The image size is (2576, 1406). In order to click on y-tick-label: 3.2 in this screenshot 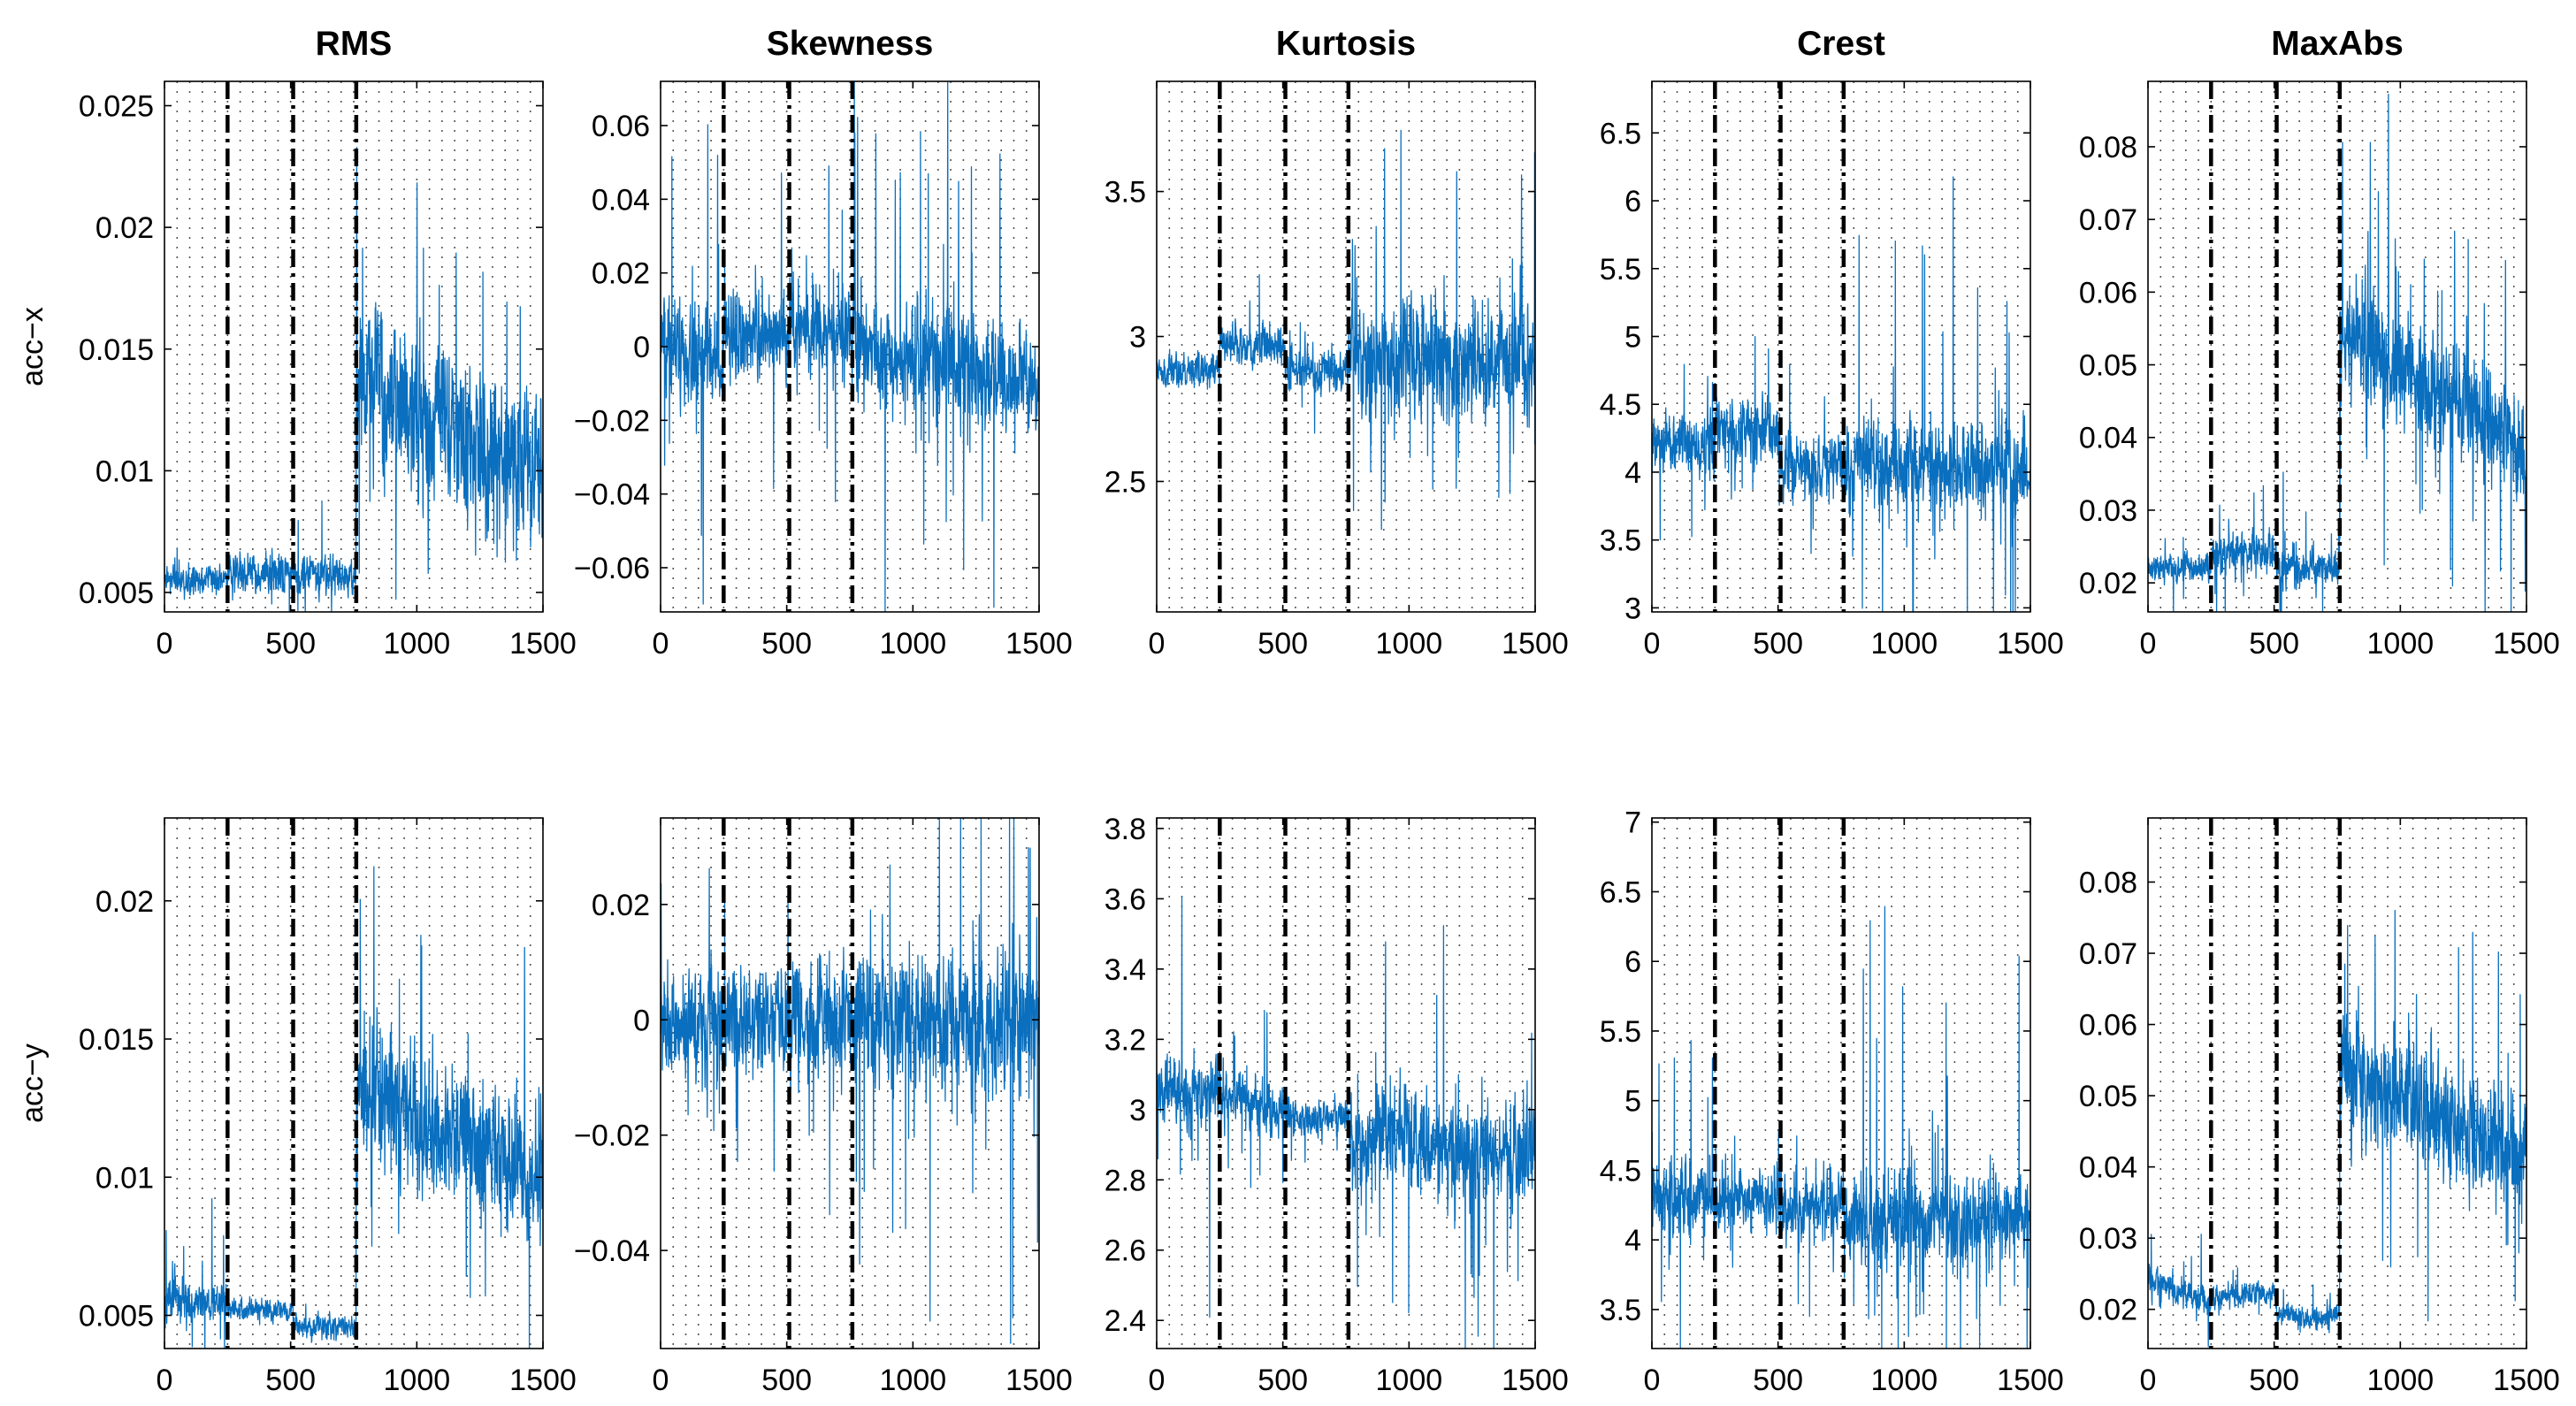, I will do `click(1126, 1040)`.